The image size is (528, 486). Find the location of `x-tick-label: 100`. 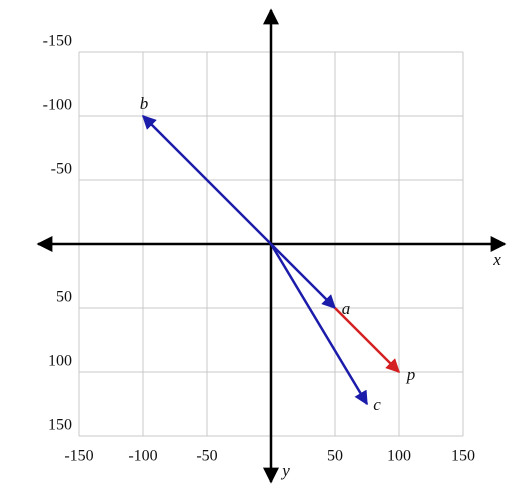

x-tick-label: 100 is located at coordinates (399, 456).